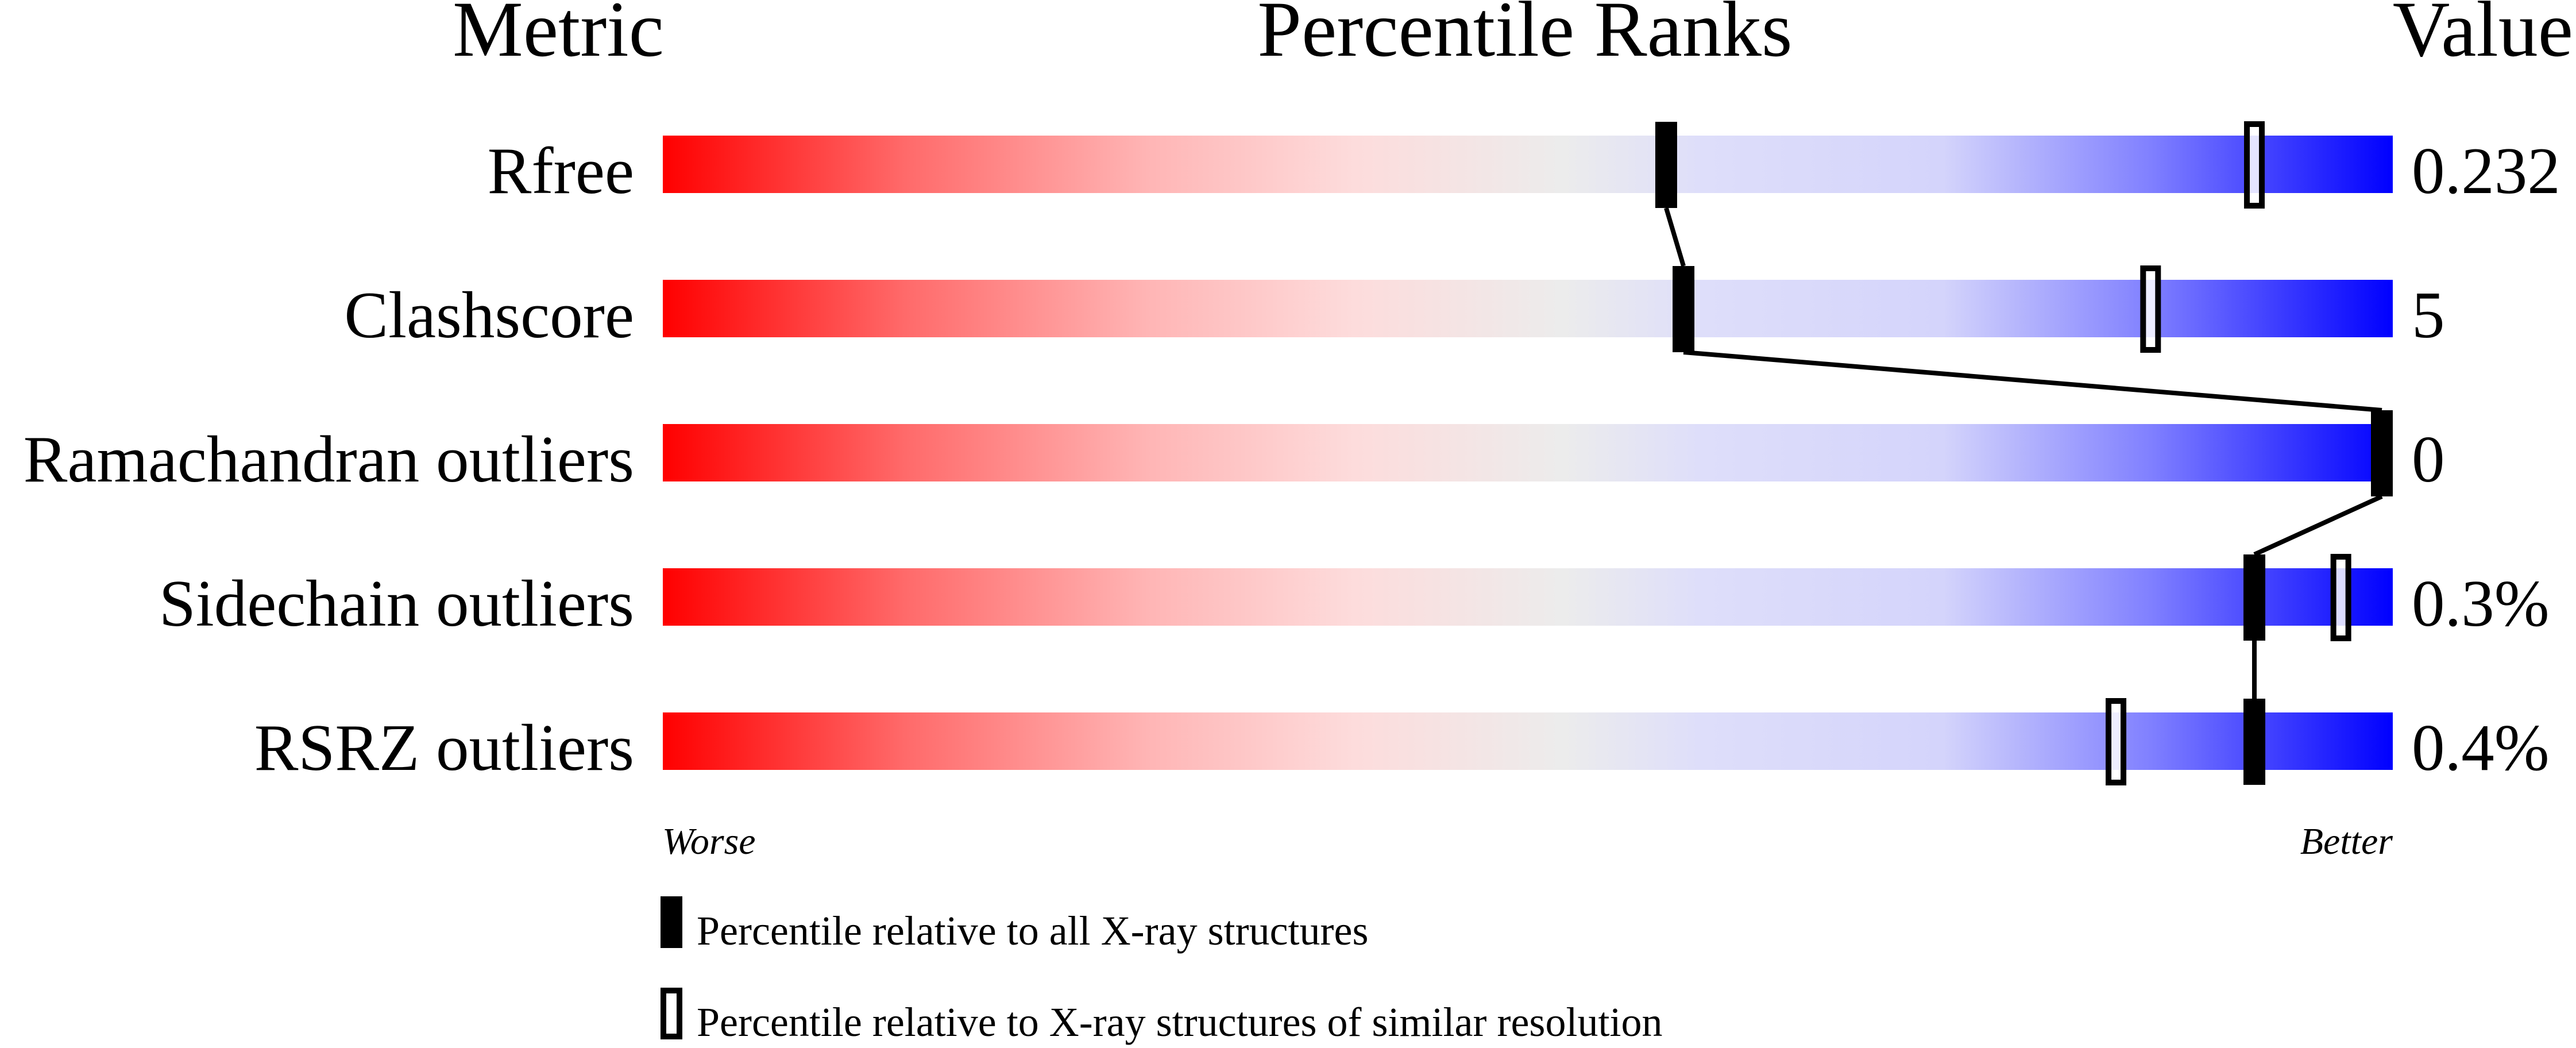  I want to click on metric-label: Sidechain outliers, so click(396, 603).